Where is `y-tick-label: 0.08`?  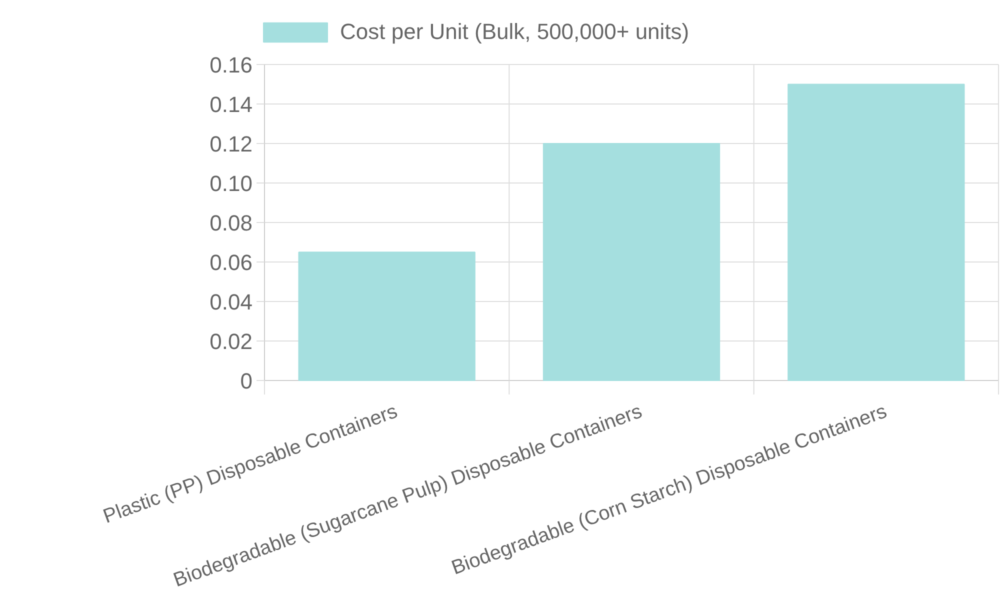
y-tick-label: 0.08 is located at coordinates (231, 223).